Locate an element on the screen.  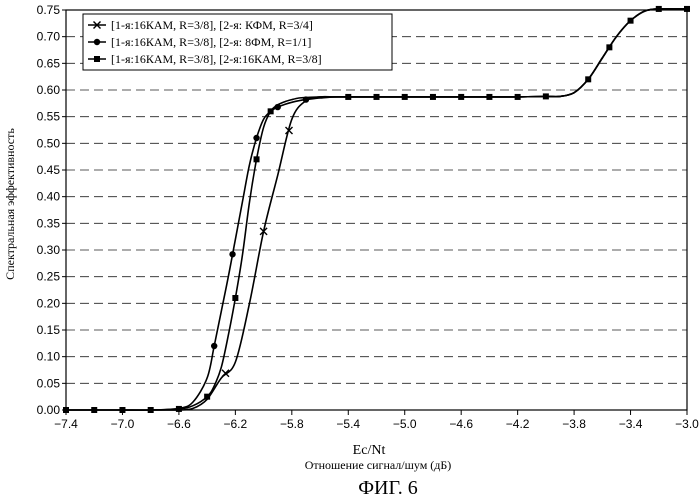
legend-entry: [1-я:16КАМ, R=3/8], [2-я: КФМ, R=3/4] is located at coordinates (212, 25).